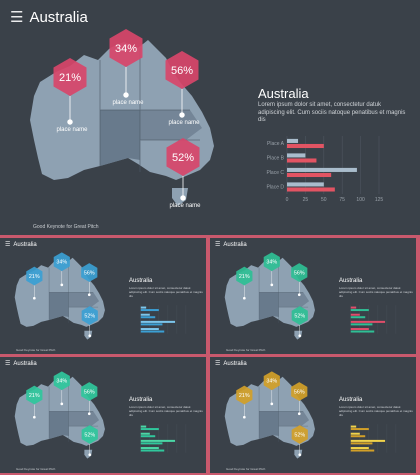 Image resolution: width=420 pixels, height=475 pixels. I want to click on map-marker: 21% place name, so click(71, 95).